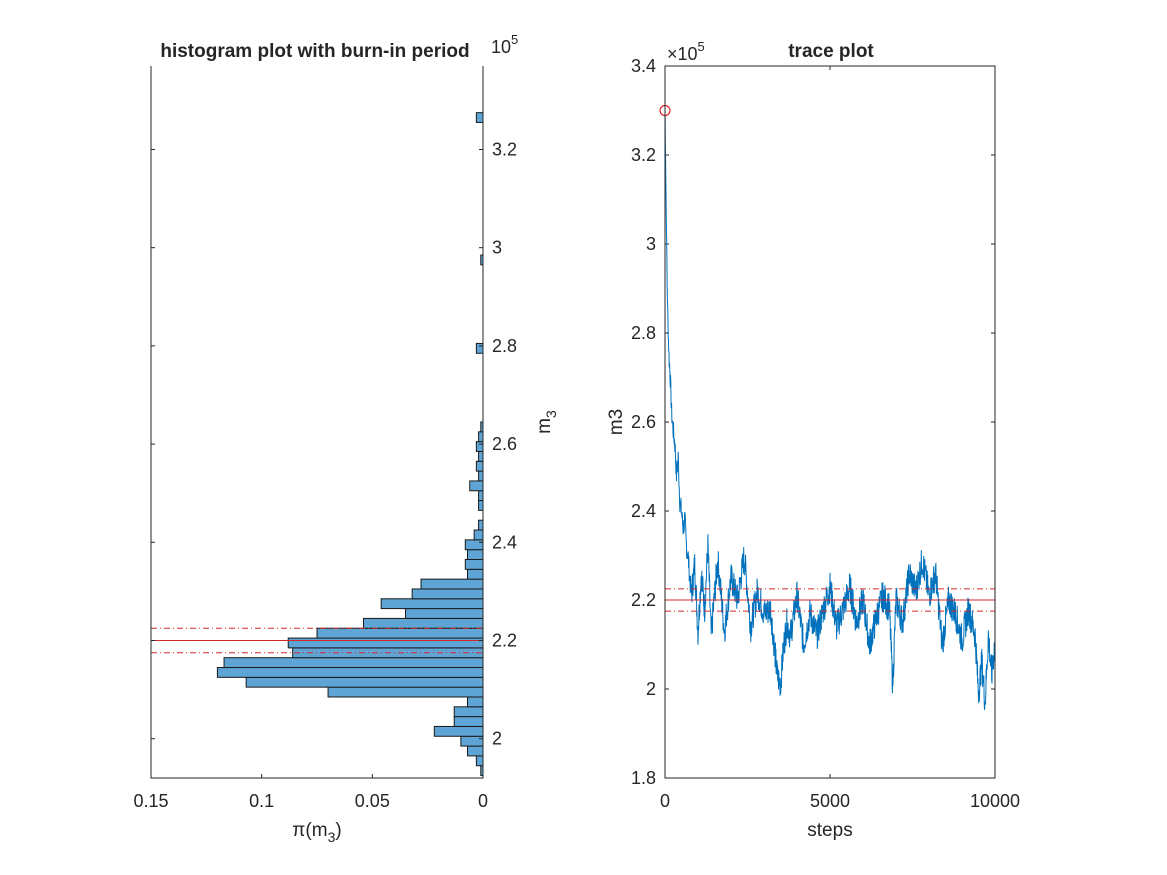 The height and width of the screenshot is (875, 1167). What do you see at coordinates (643, 600) in the screenshot?
I see `trace-y-tick-label: 2.2` at bounding box center [643, 600].